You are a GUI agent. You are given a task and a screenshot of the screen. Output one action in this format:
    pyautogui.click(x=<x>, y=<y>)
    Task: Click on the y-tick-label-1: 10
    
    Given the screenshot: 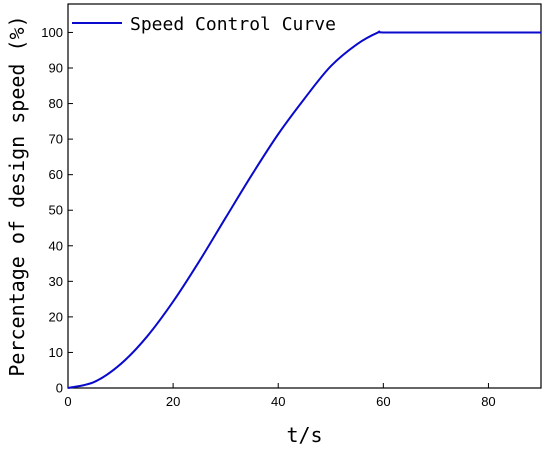 What is the action you would take?
    pyautogui.click(x=56, y=352)
    